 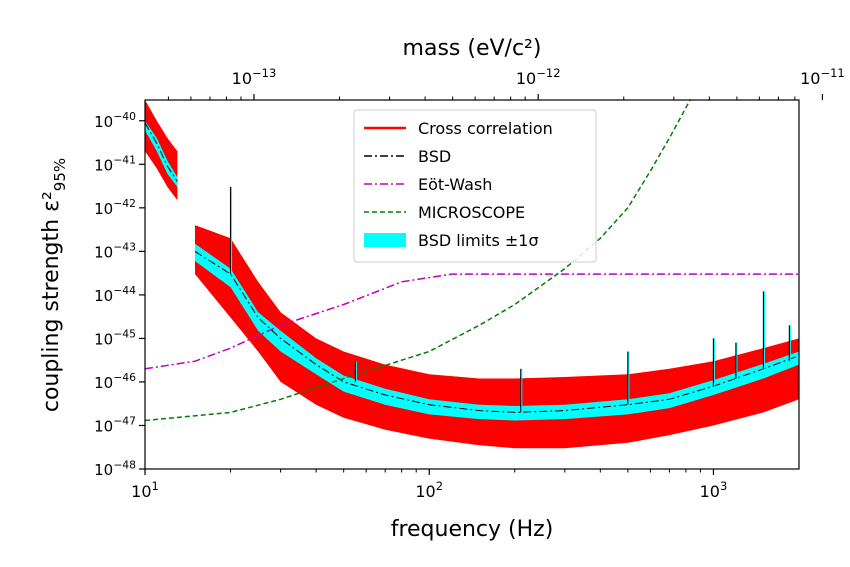 What do you see at coordinates (115, 207) in the screenshot?
I see `y-tick-label-2: 10−42` at bounding box center [115, 207].